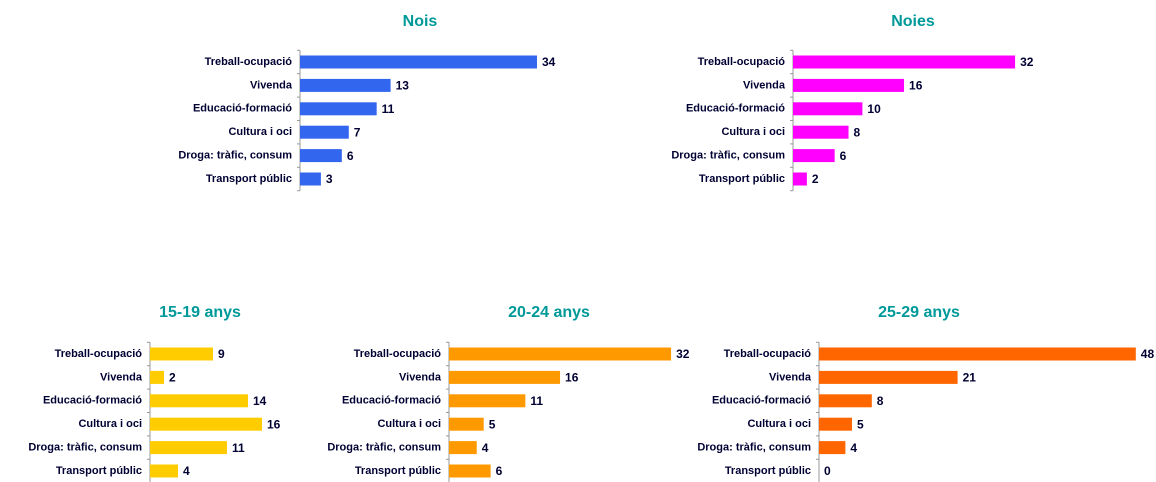 Image resolution: width=1156 pixels, height=482 pixels. I want to click on value-label: 48, so click(1148, 354).